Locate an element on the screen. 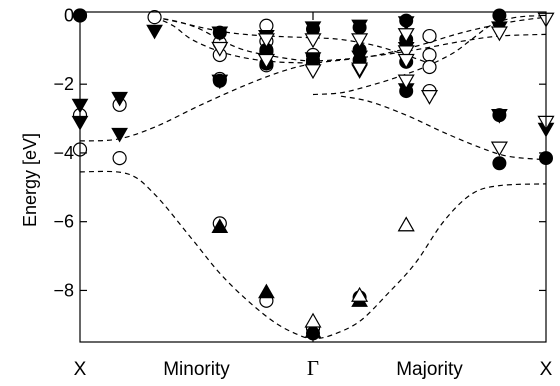  x-label-3: Γ is located at coordinates (313, 368).